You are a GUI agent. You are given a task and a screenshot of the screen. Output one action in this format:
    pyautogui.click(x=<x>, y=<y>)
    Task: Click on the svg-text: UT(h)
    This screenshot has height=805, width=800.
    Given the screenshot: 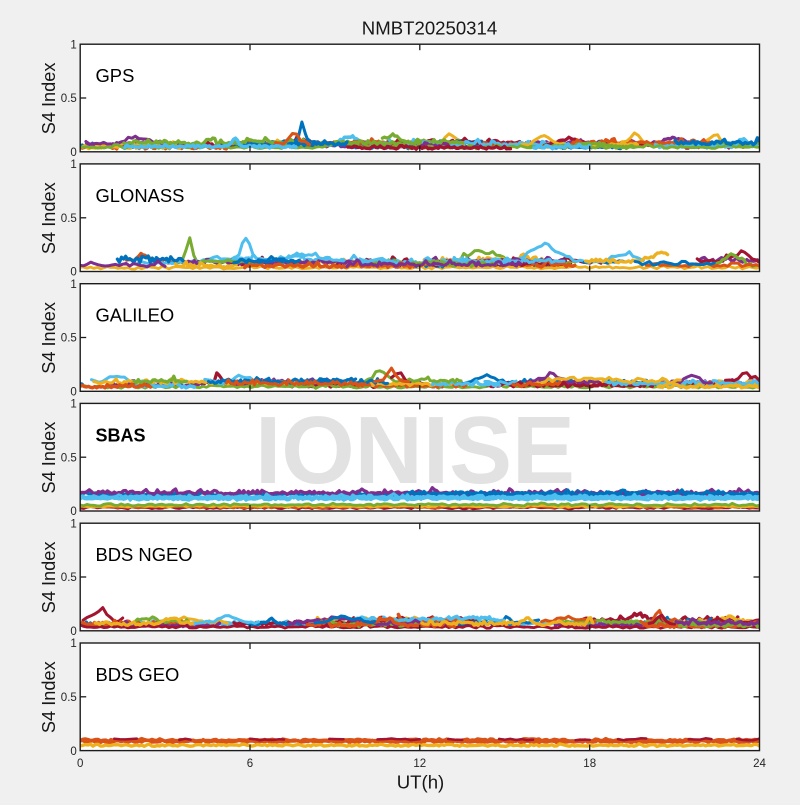 What is the action you would take?
    pyautogui.click(x=421, y=782)
    